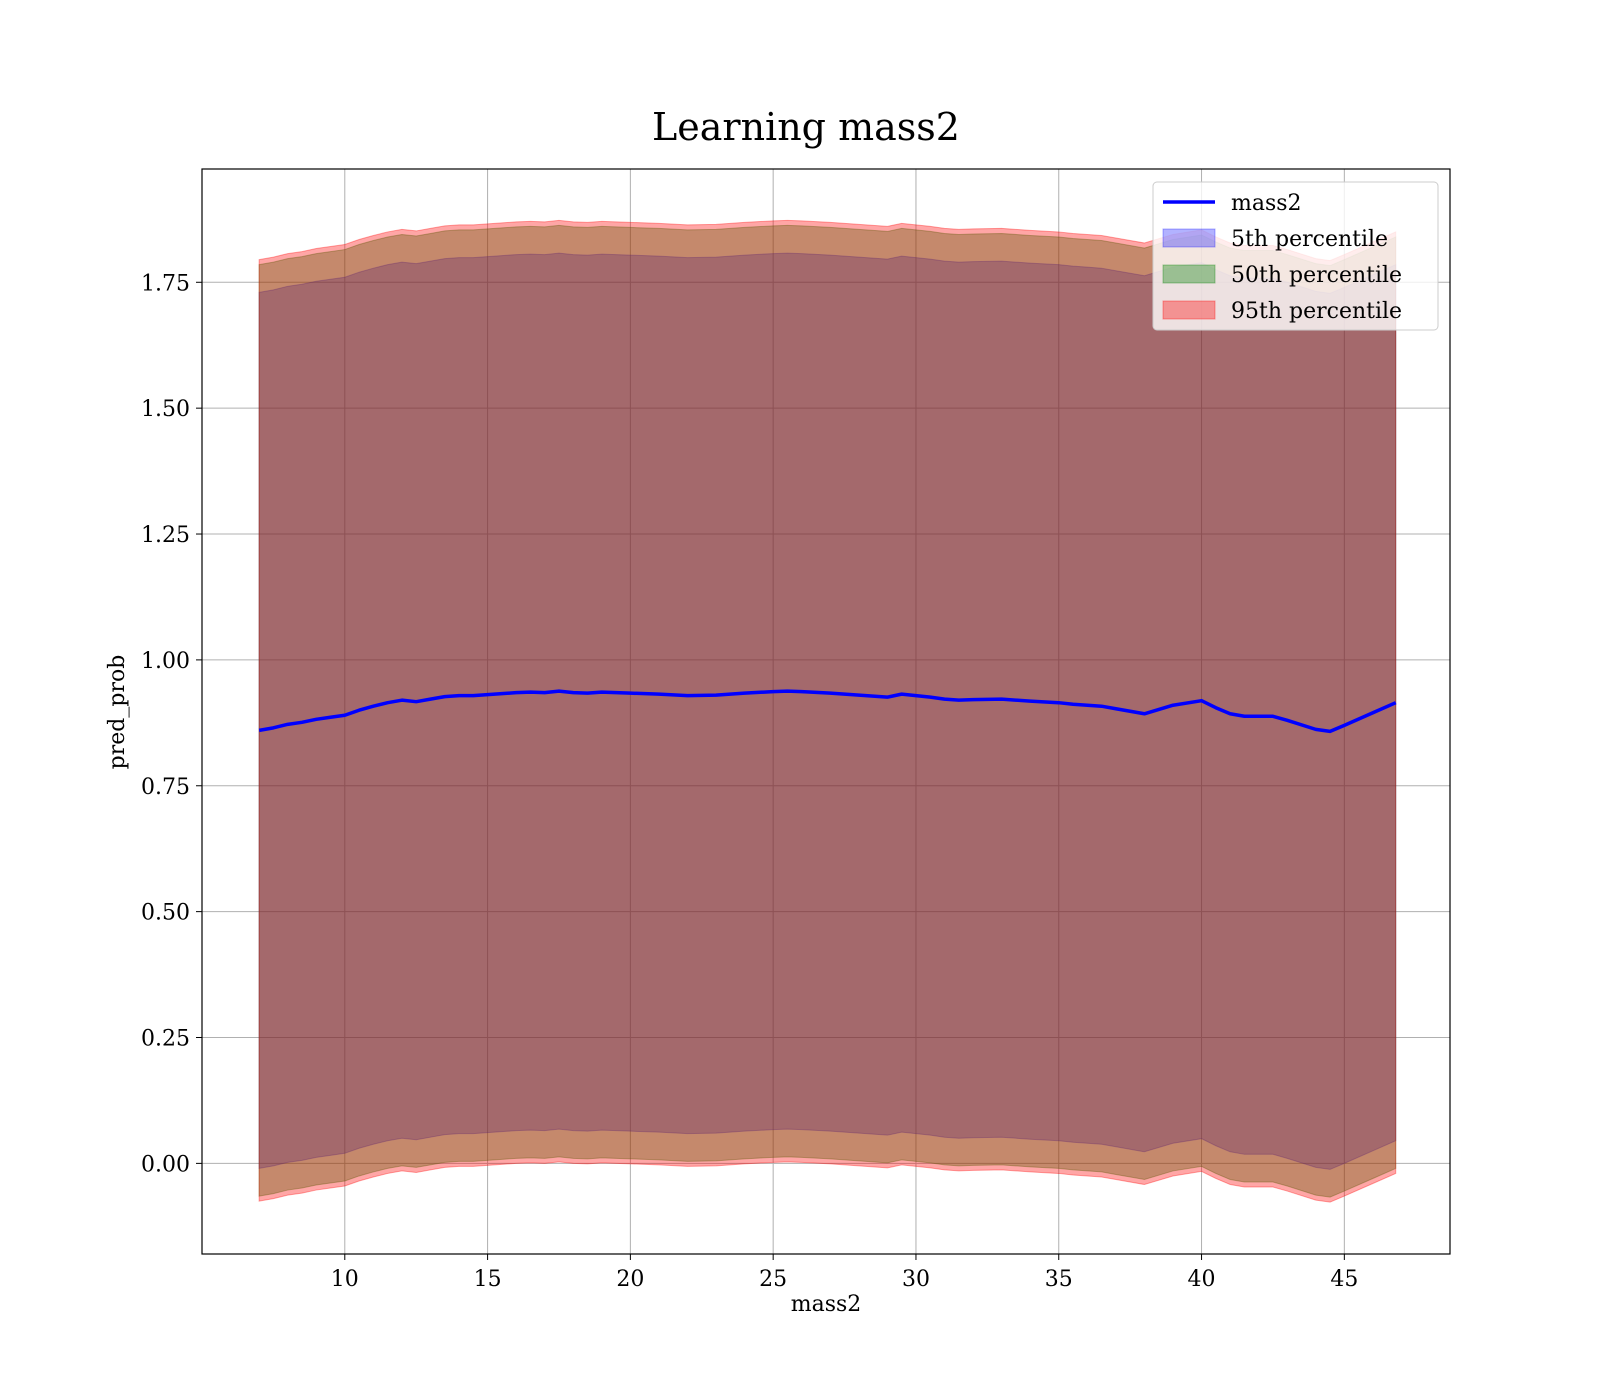 This screenshot has width=1600, height=1400. Describe the element at coordinates (1316, 311) in the screenshot. I see `legend-label: 95th percentile` at that location.